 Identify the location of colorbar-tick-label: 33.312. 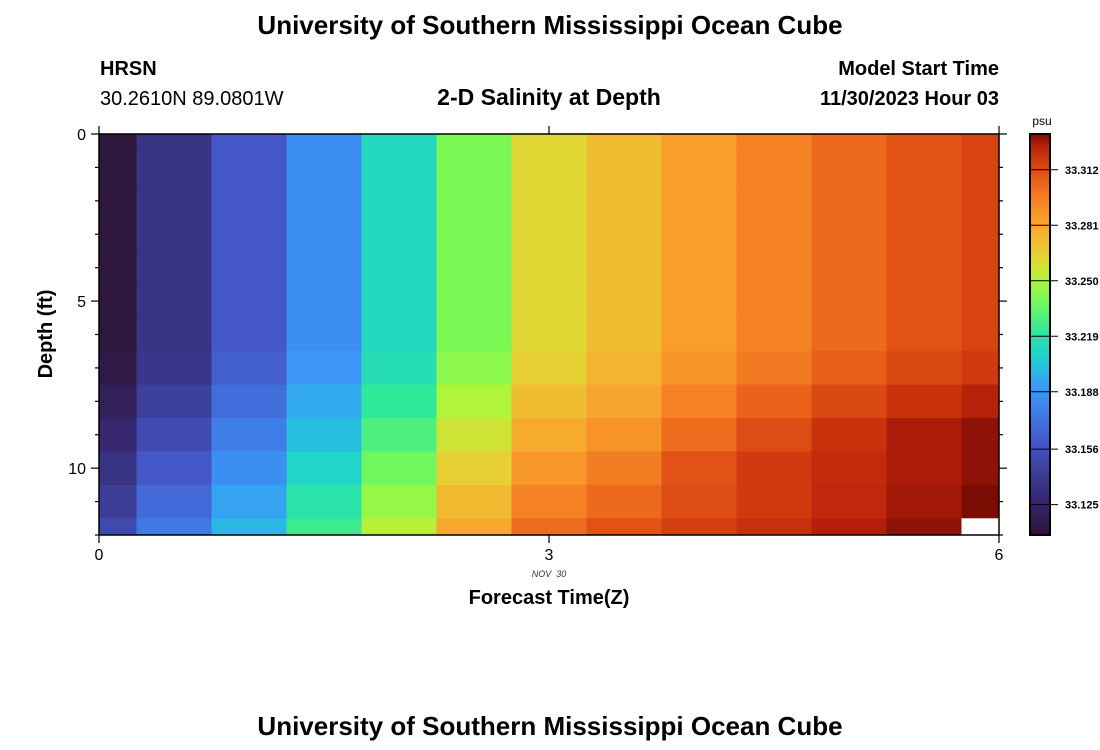
(1082, 171).